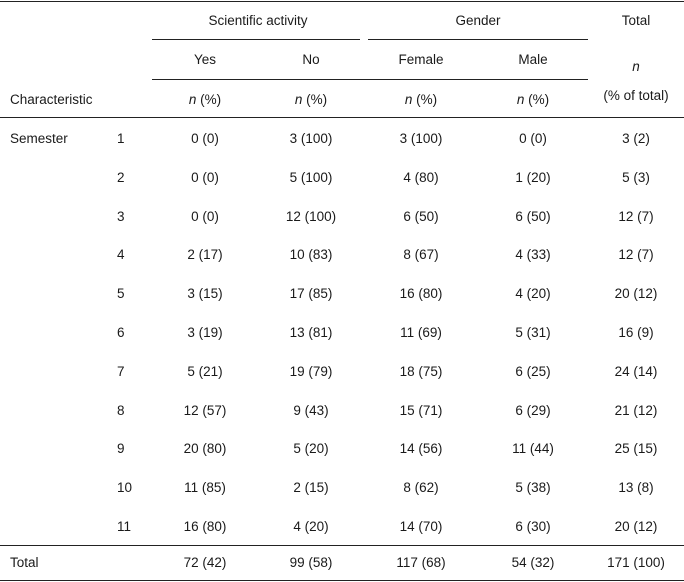 The image size is (684, 582). What do you see at coordinates (636, 66) in the screenshot?
I see `total-unit-n: n` at bounding box center [636, 66].